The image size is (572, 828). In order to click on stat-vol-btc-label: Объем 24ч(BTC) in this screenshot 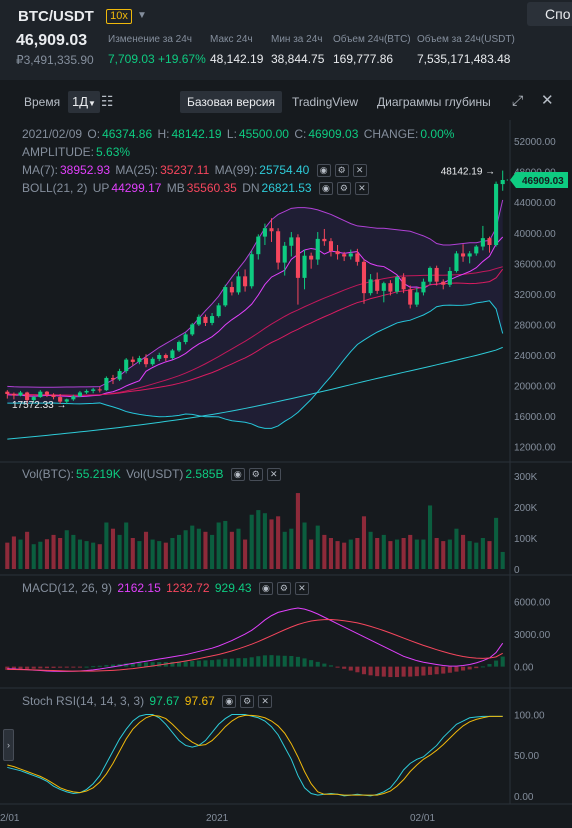, I will do `click(372, 39)`.